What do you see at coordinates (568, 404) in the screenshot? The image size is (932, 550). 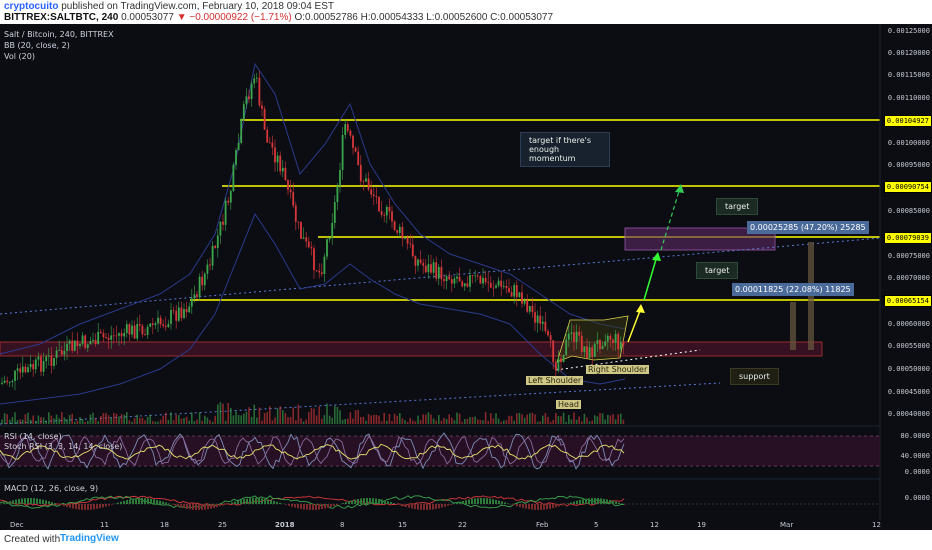 I see `head-label: Head` at bounding box center [568, 404].